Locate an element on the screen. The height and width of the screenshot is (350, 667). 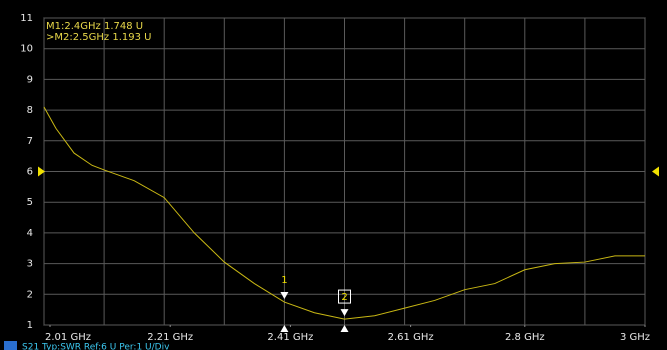
marker-readout: M1:2.4GHz 1.748 U is located at coordinates (94, 26).